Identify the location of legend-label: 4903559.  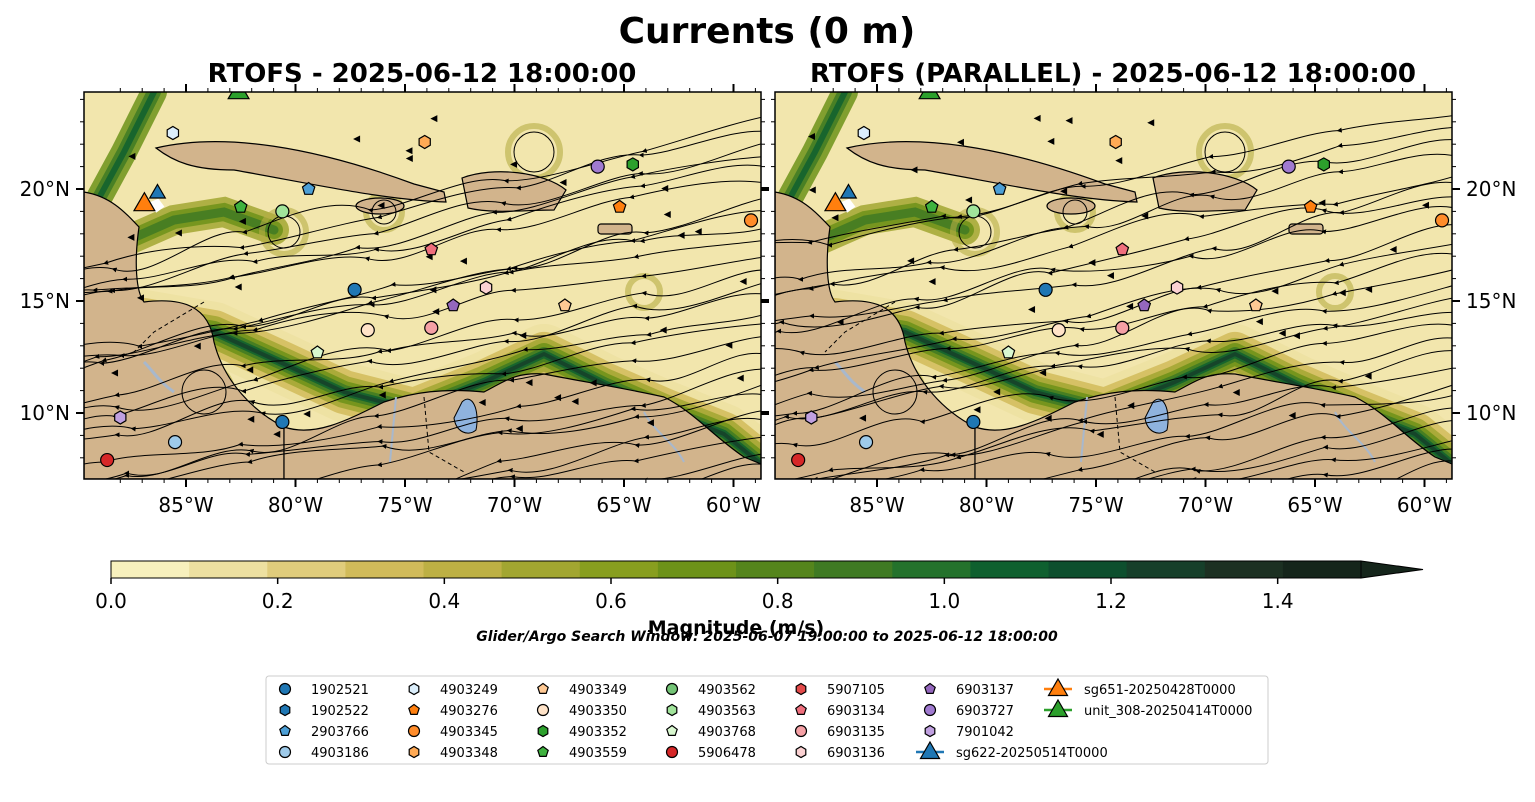
(598, 753).